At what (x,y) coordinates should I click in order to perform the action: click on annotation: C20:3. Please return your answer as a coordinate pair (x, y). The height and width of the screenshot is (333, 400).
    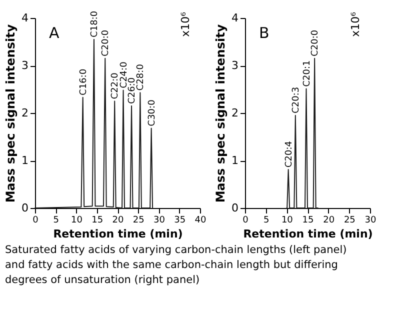
    Looking at the image, I should click on (296, 100).